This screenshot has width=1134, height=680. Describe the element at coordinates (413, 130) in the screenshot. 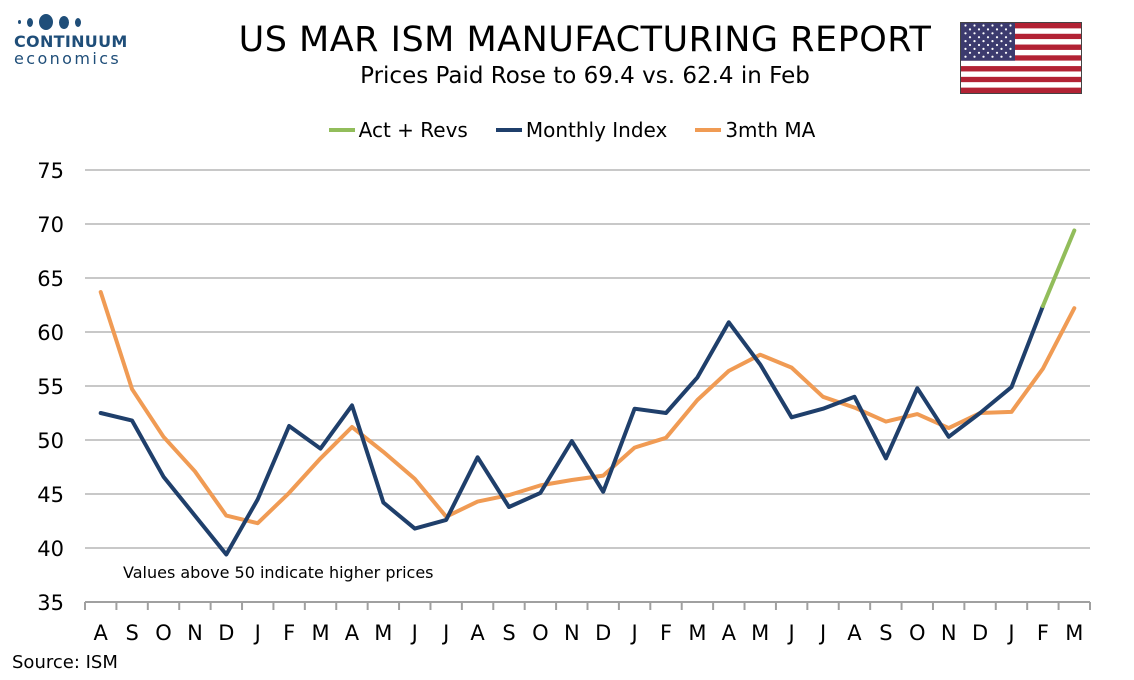

I see `legend-label-act-revs: Act + Revs` at that location.